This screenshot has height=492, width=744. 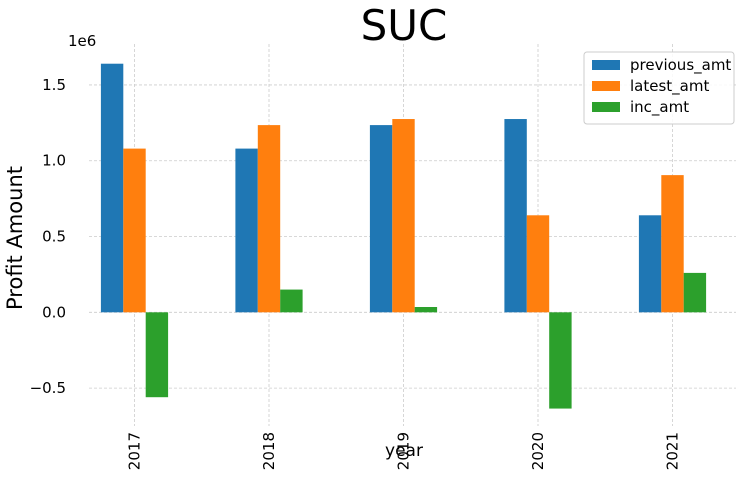 What do you see at coordinates (135, 451) in the screenshot?
I see `x-tick-label: 2017` at bounding box center [135, 451].